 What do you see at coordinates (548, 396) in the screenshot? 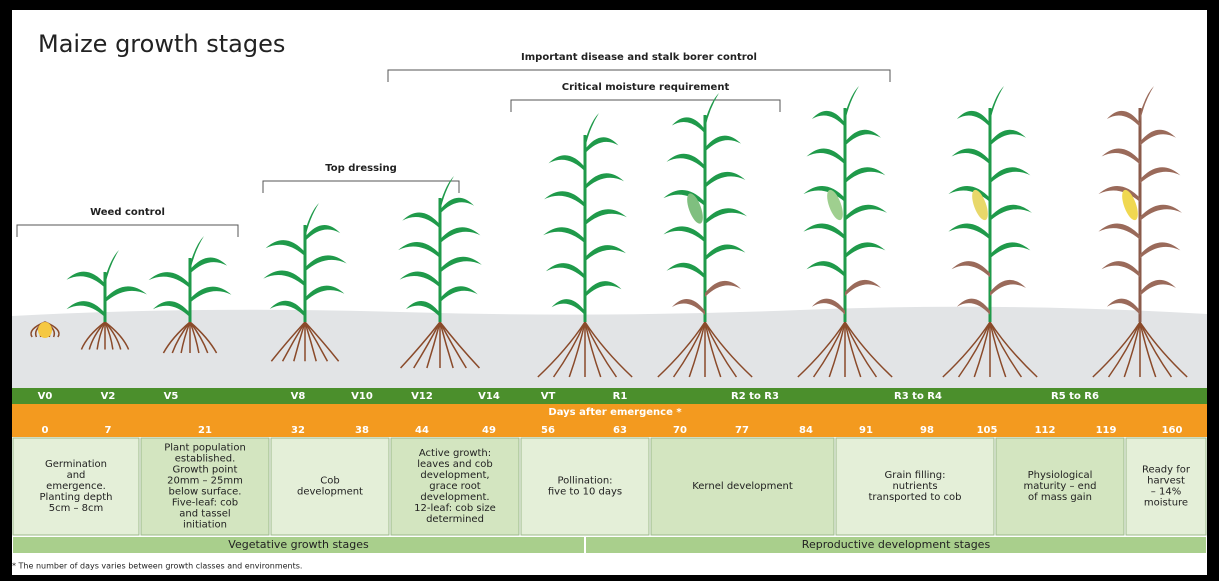
I see `stage-label: VT` at bounding box center [548, 396].